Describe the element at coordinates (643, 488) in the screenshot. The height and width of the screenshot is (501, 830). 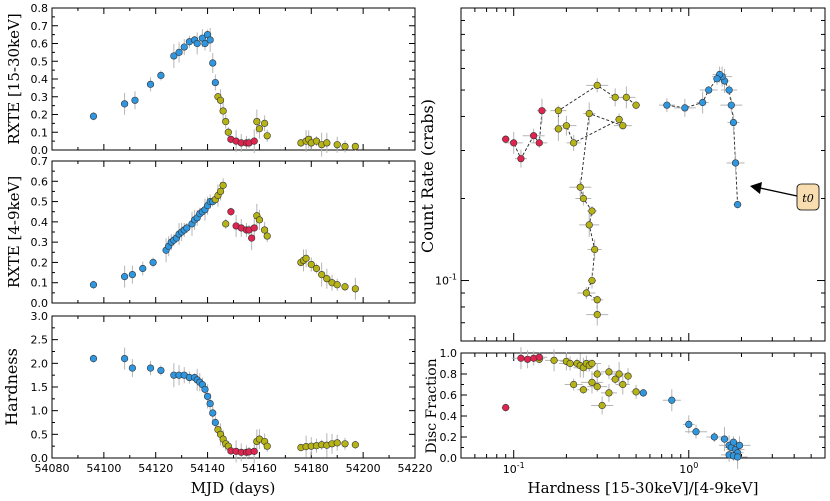
I see `xlabel-hardness-ratio: Hardness [15-30keV]/[4-9keV]` at that location.